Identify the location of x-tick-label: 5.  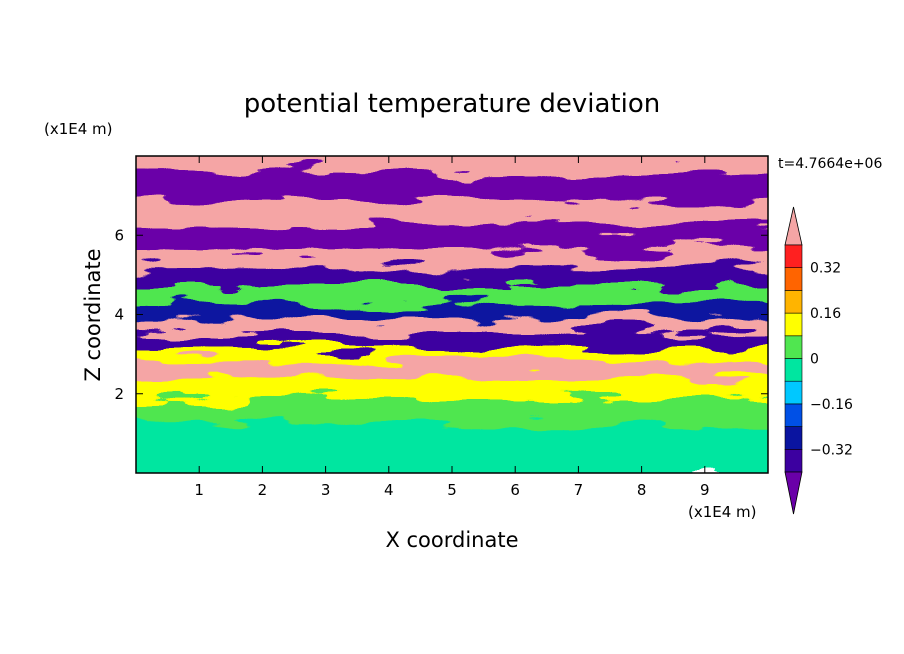
(452, 490).